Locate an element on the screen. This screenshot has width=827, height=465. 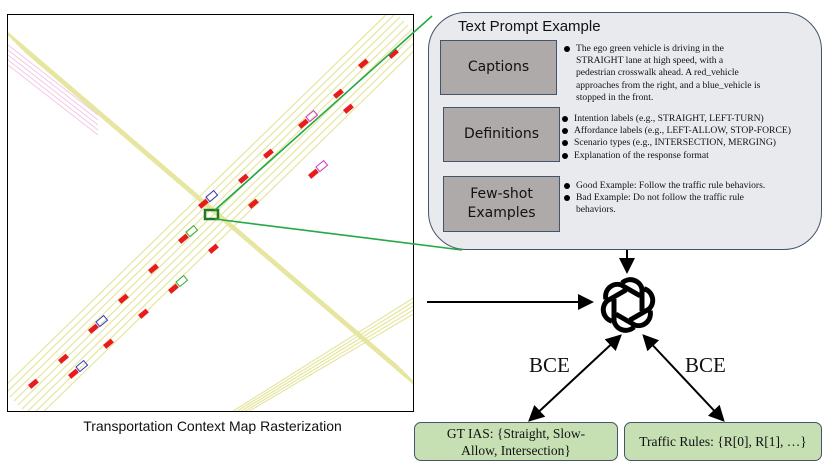
definitions-label: Definitions is located at coordinates (501, 134).